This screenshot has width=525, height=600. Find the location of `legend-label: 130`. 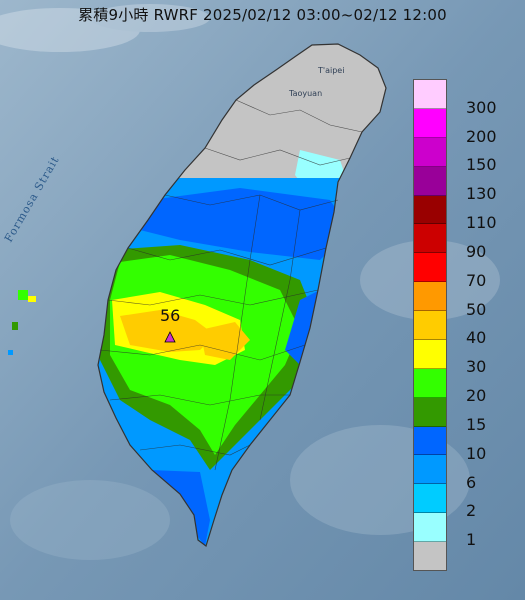

legend-label: 130 is located at coordinates (481, 194).